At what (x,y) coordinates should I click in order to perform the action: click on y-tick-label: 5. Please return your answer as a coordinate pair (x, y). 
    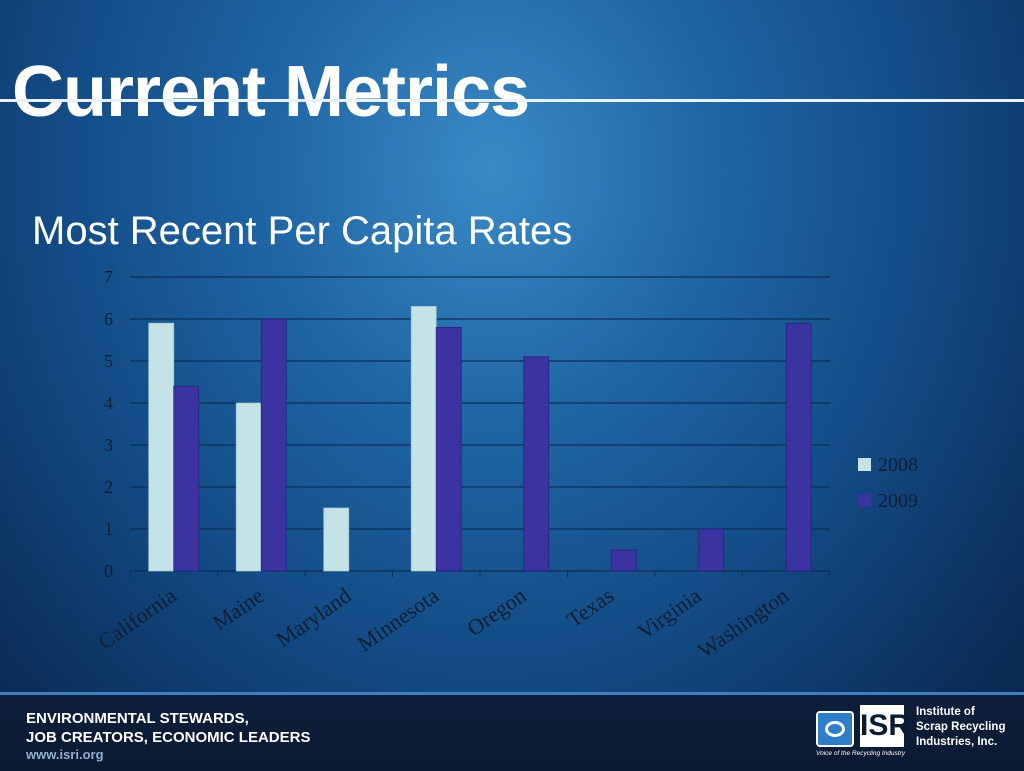
    Looking at the image, I should click on (108, 361).